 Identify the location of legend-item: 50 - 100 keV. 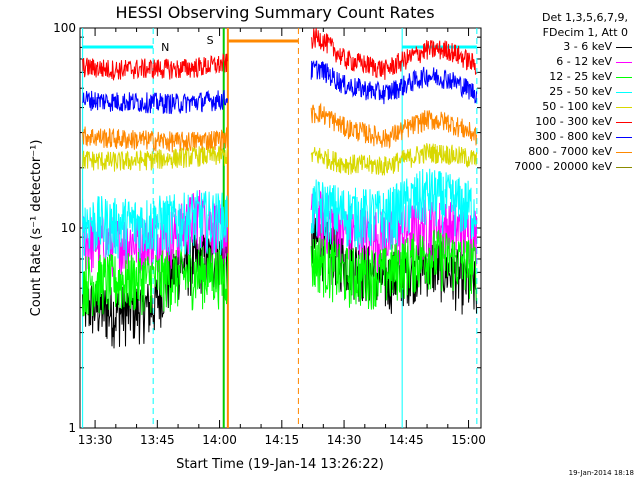
(559, 107).